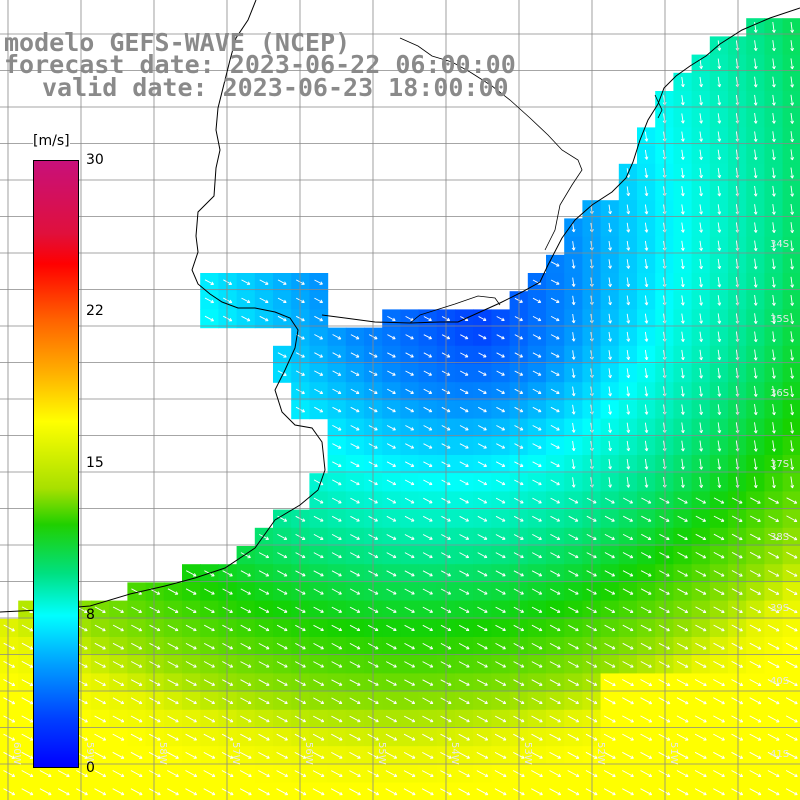 This screenshot has width=800, height=800. What do you see at coordinates (779, 754) in the screenshot?
I see `latitude-label: 41S` at bounding box center [779, 754].